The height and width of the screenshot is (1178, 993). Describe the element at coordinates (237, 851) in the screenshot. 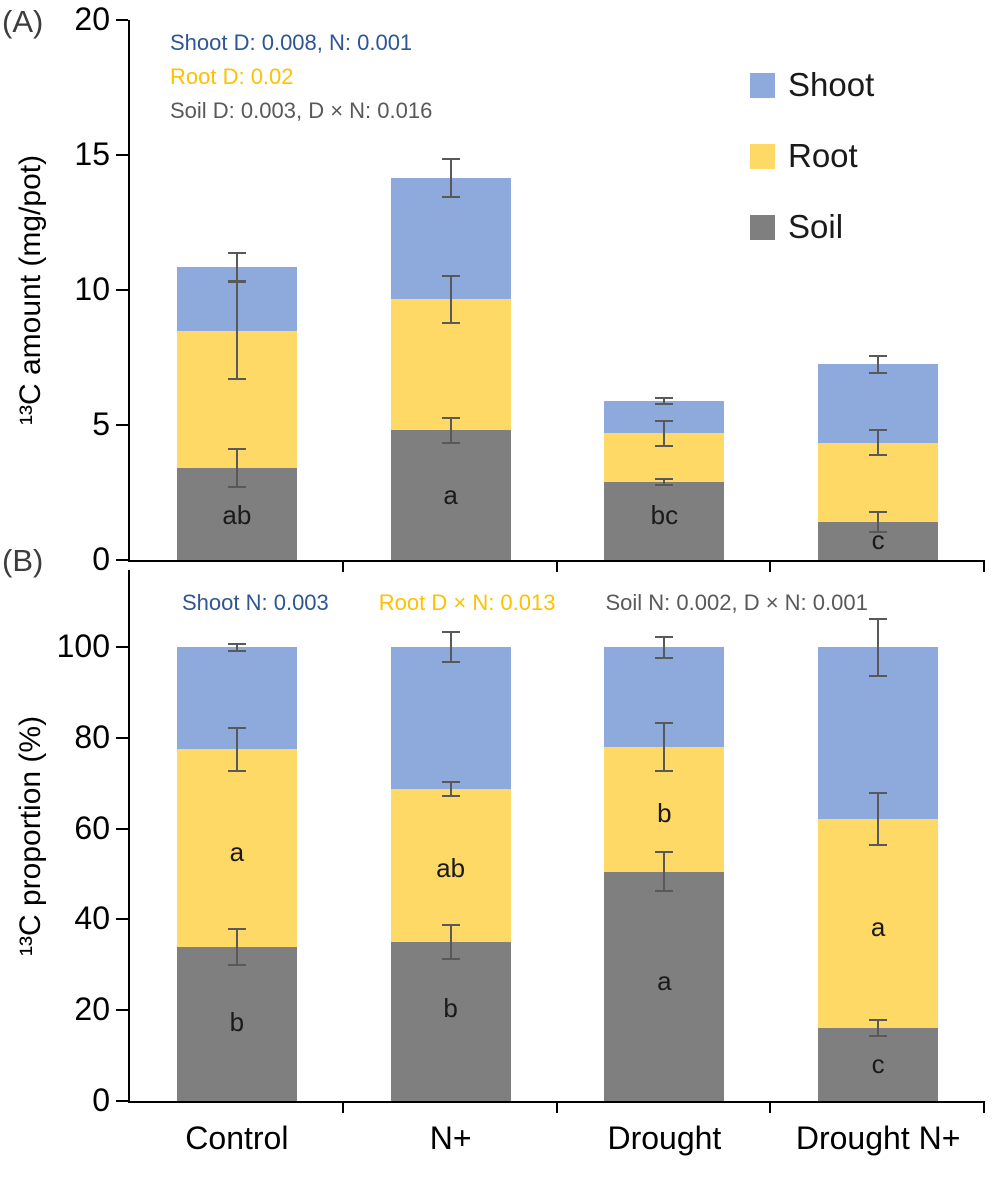

I see `significance-letter-control: a` at that location.